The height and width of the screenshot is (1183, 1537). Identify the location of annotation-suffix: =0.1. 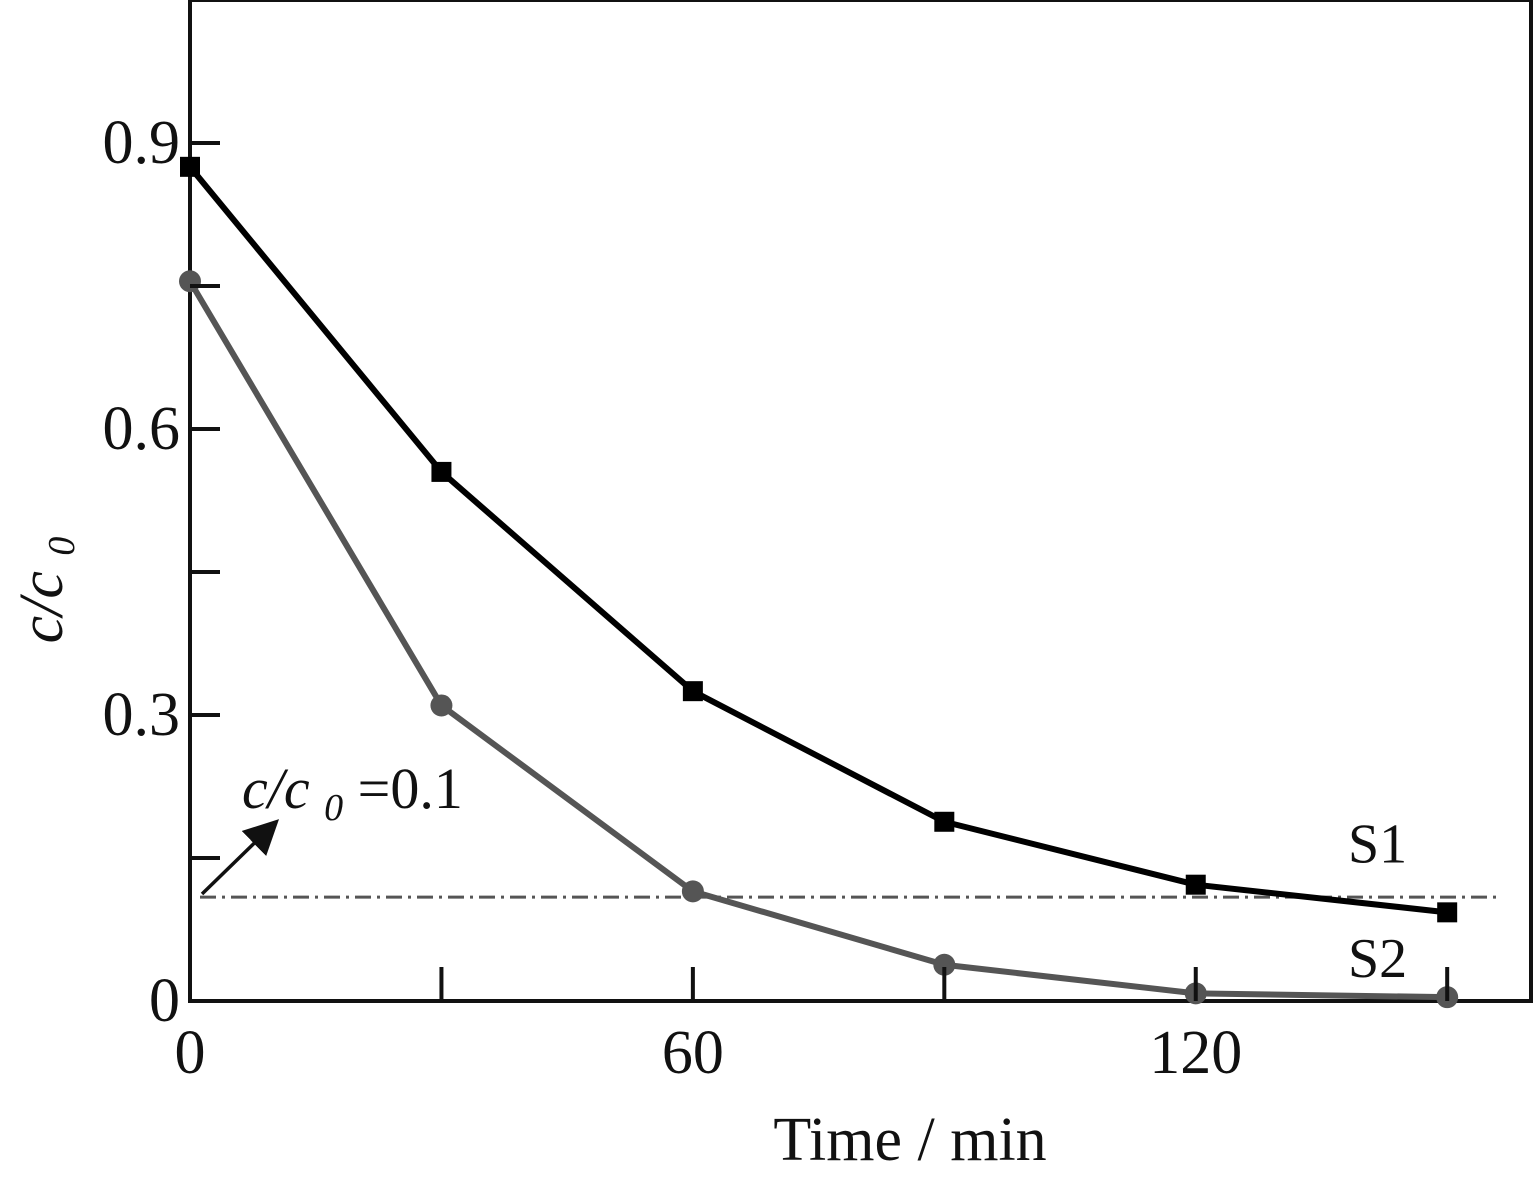
(410, 788).